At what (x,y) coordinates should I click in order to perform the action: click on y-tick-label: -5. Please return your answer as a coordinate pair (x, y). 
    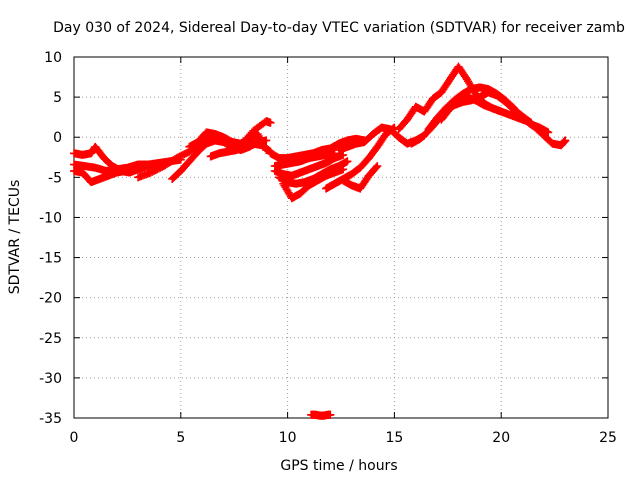
    Looking at the image, I should click on (55, 178).